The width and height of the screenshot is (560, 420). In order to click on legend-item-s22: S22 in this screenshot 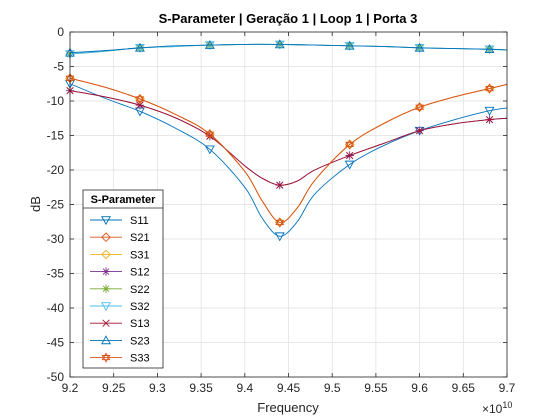, I will do `click(120, 290)`.